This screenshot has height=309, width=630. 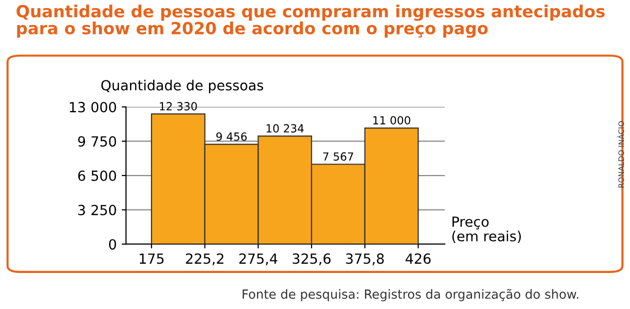 What do you see at coordinates (97, 175) in the screenshot?
I see `y-tick-label: 6 500` at bounding box center [97, 175].